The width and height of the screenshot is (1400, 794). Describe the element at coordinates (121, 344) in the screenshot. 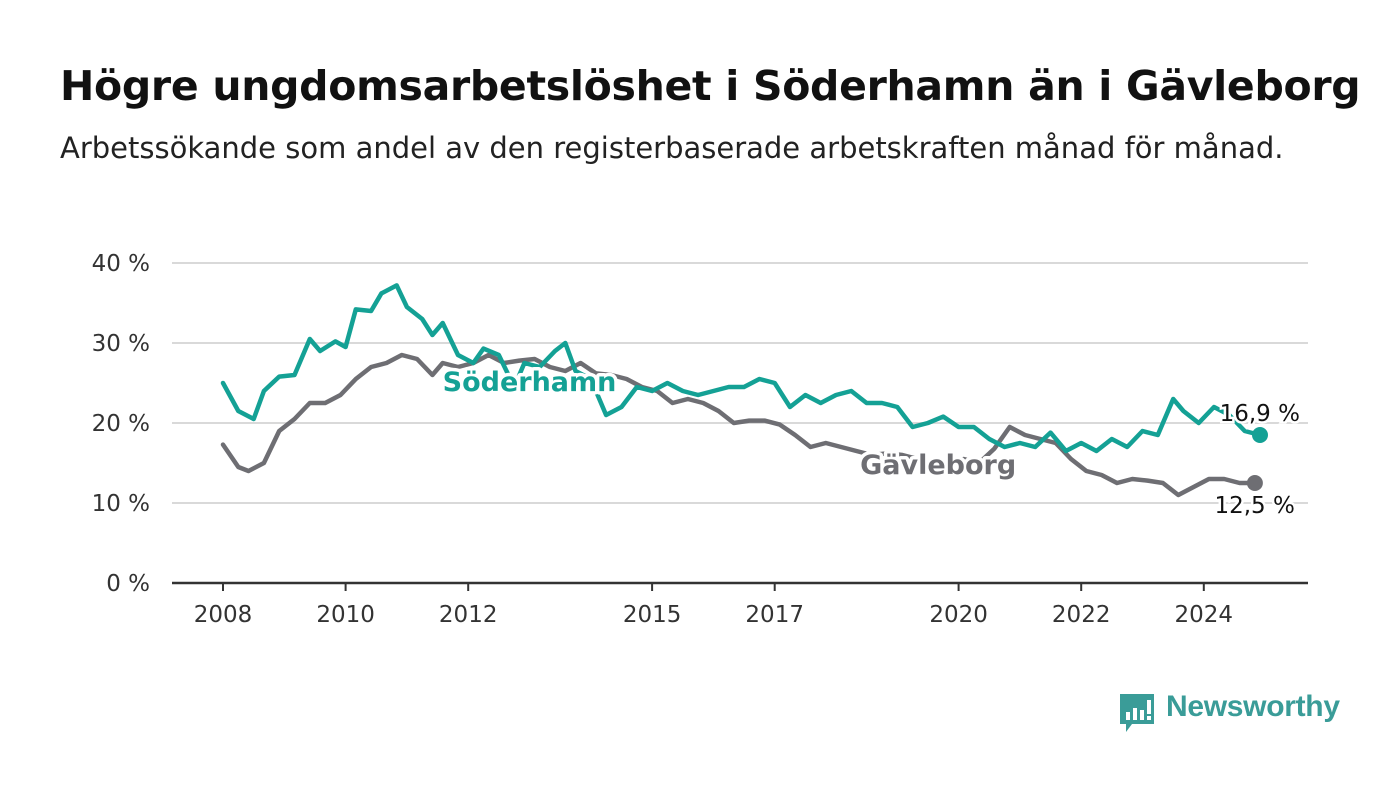

I see `y-tick-label: 30 %` at that location.